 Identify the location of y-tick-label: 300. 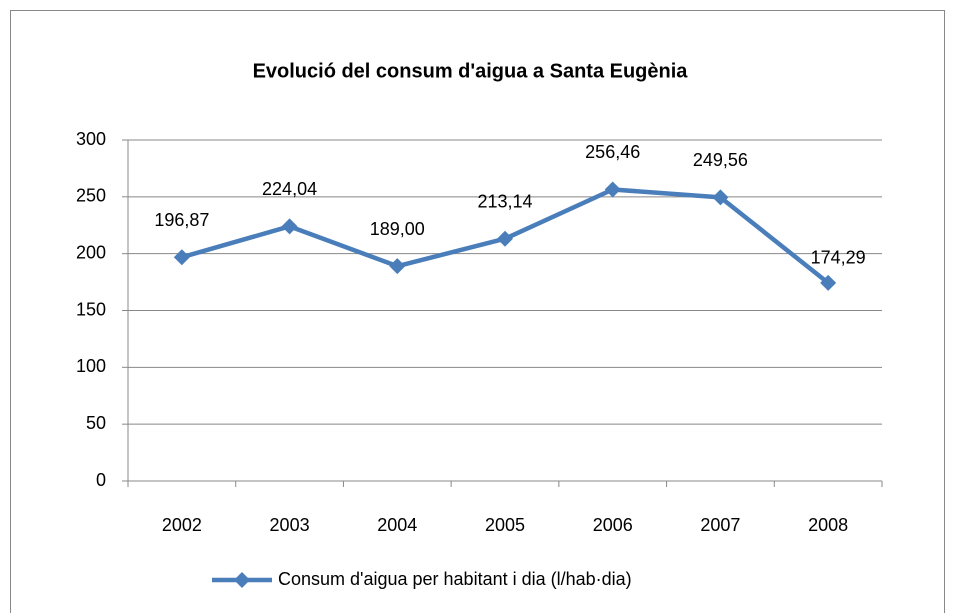
(91, 139).